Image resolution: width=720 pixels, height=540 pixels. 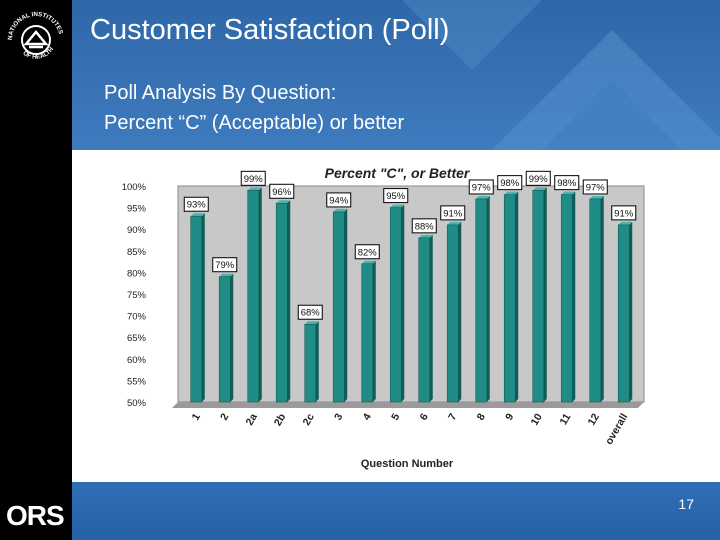 I want to click on data-label-text: 96%, so click(x=282, y=192).